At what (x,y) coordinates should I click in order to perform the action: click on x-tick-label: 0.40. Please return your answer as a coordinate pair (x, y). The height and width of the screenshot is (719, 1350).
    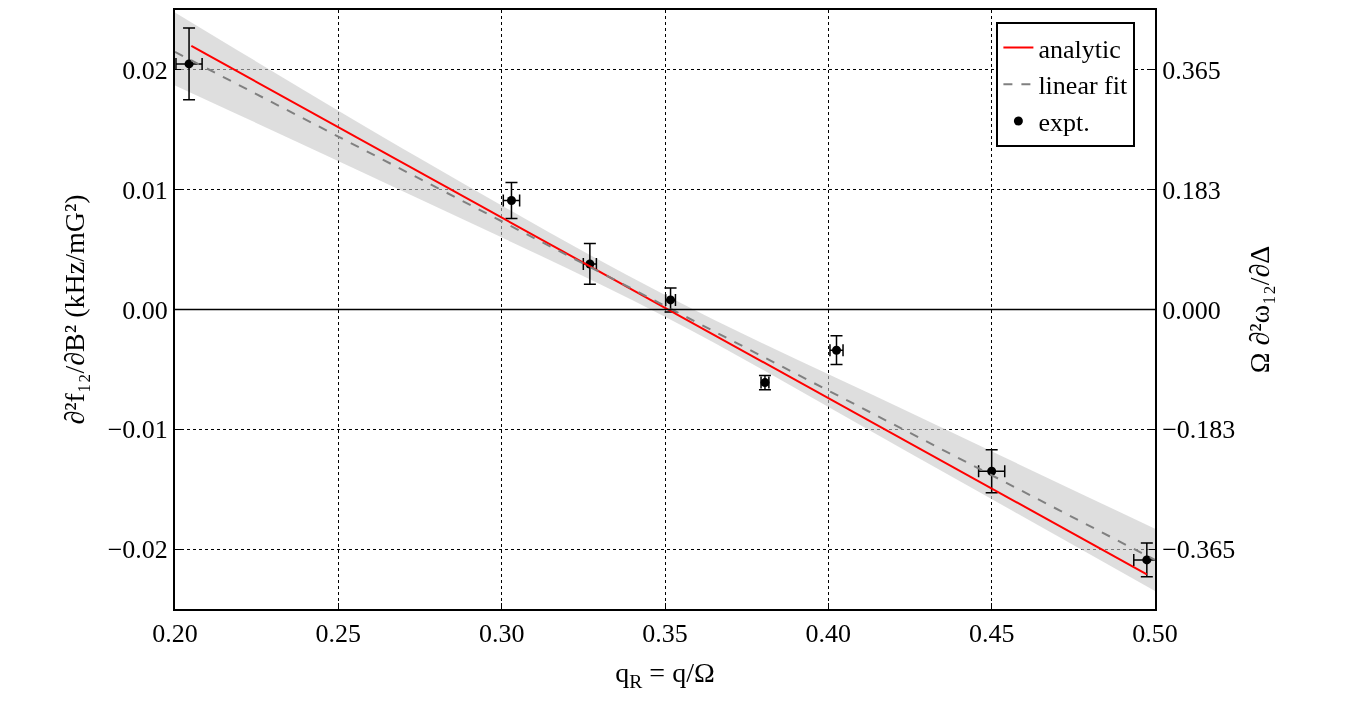
    Looking at the image, I should click on (828, 634).